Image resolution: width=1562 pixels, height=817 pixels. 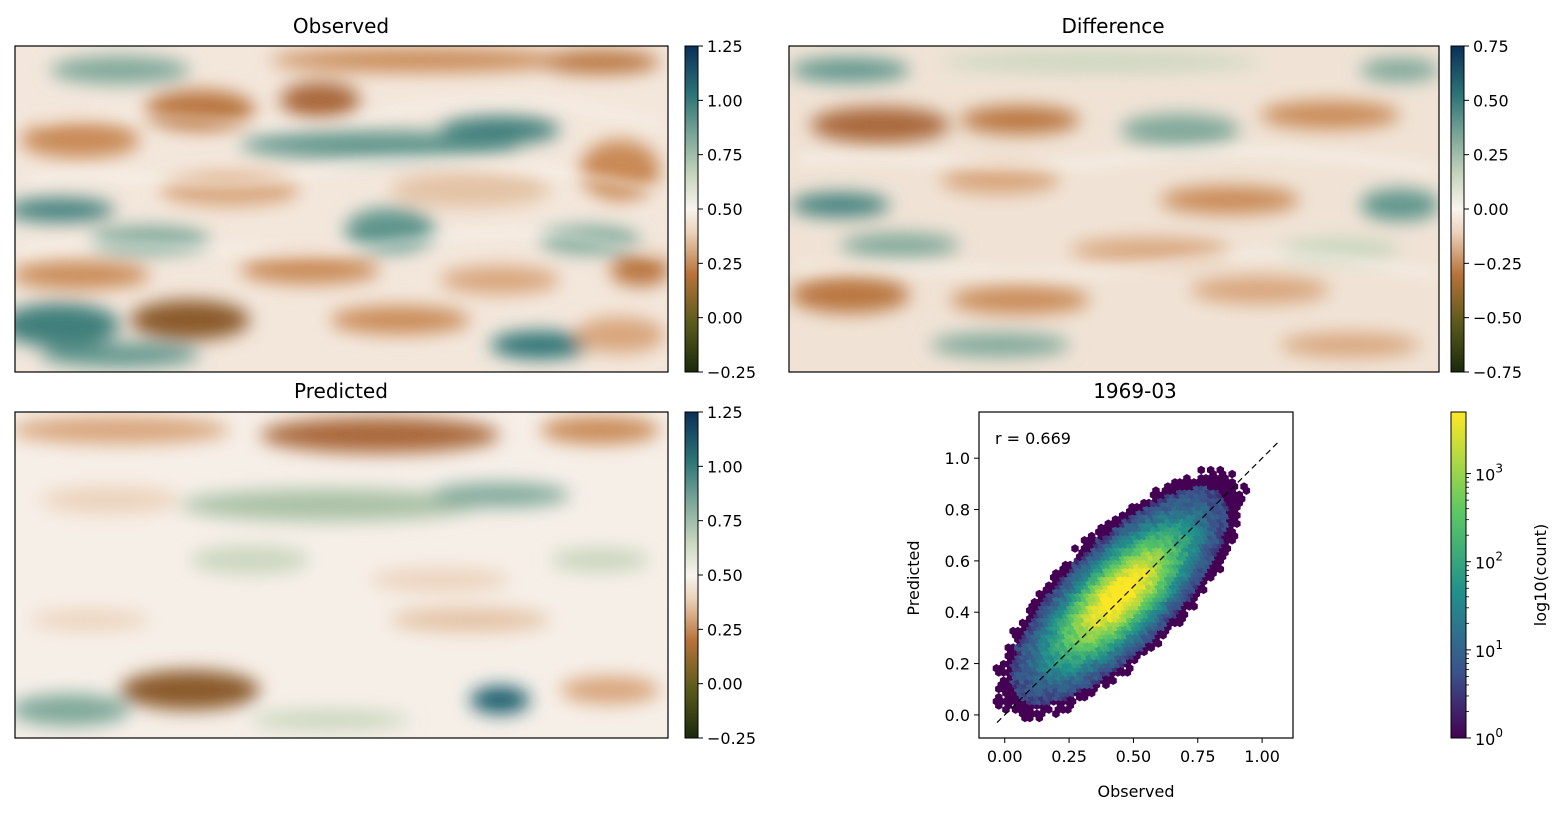 I want to click on hexbin-density, so click(x=1121, y=594).